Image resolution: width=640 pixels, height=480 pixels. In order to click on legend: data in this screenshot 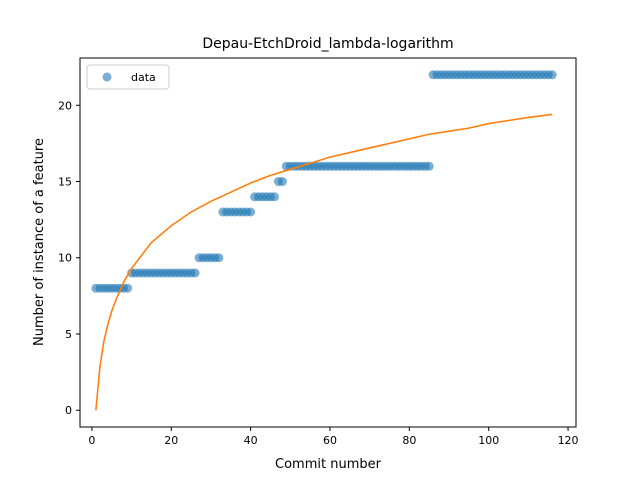, I will do `click(128, 77)`.